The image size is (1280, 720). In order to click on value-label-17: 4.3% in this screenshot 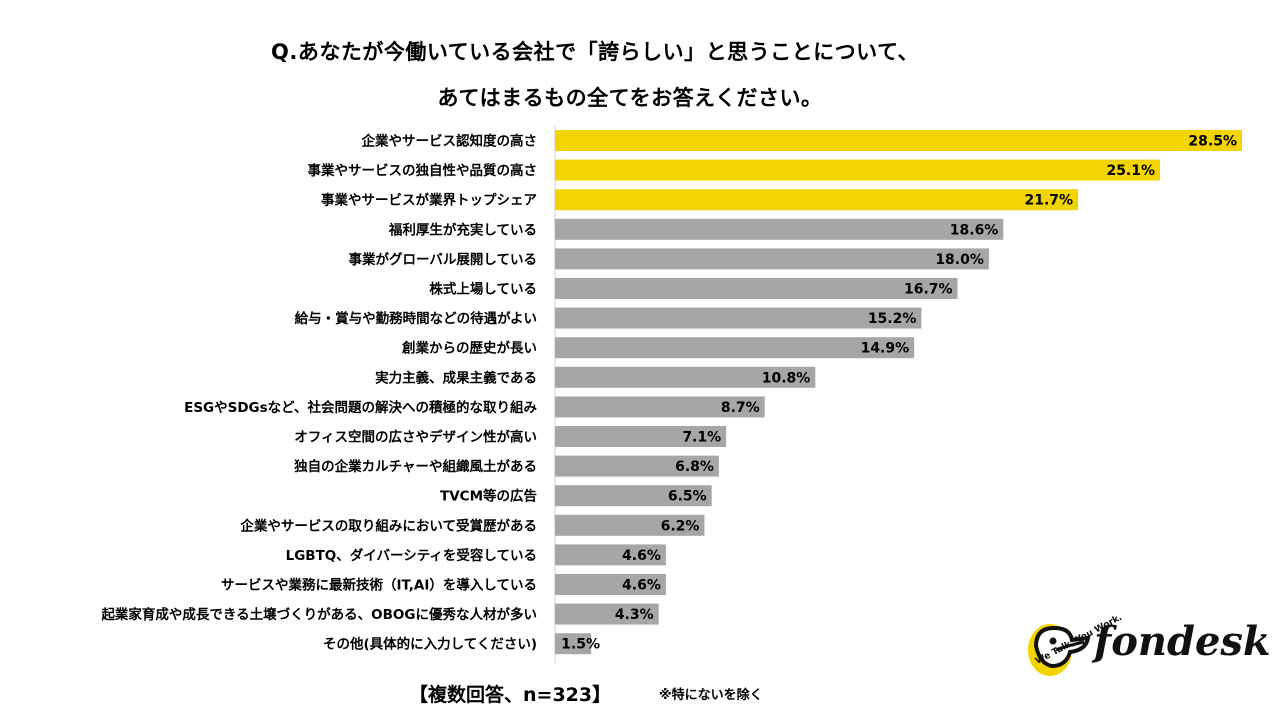, I will do `click(634, 615)`.